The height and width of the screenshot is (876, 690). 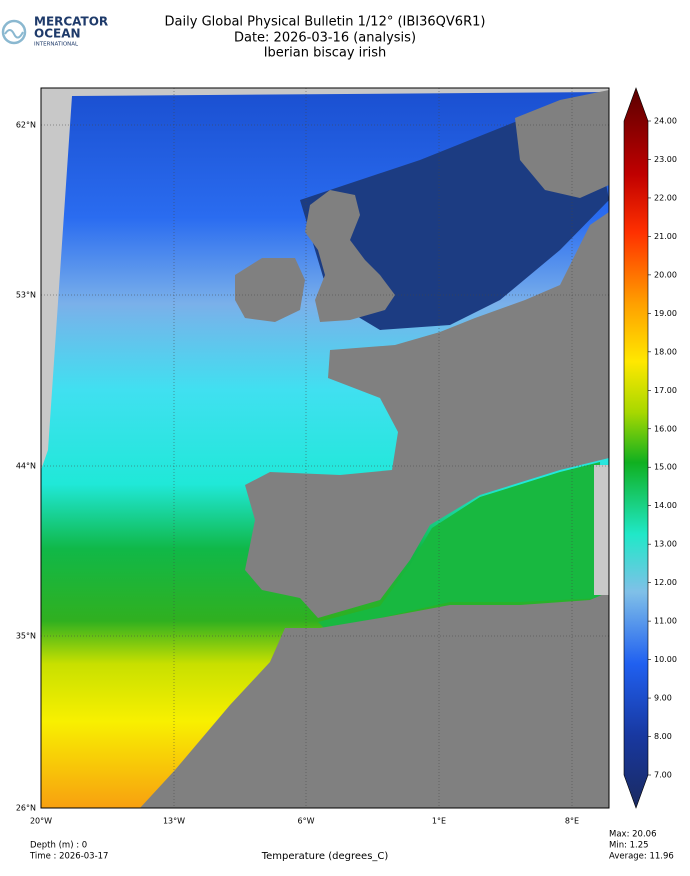 What do you see at coordinates (665, 659) in the screenshot?
I see `colorbar-label: 10.00` at bounding box center [665, 659].